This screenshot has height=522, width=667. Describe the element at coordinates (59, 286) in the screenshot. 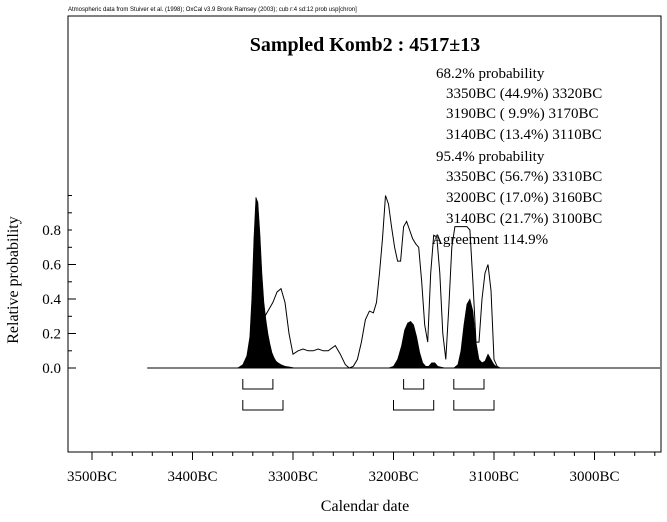

I see `y-axis: 0.0 0.2 0.4 0.6 0.8` at that location.